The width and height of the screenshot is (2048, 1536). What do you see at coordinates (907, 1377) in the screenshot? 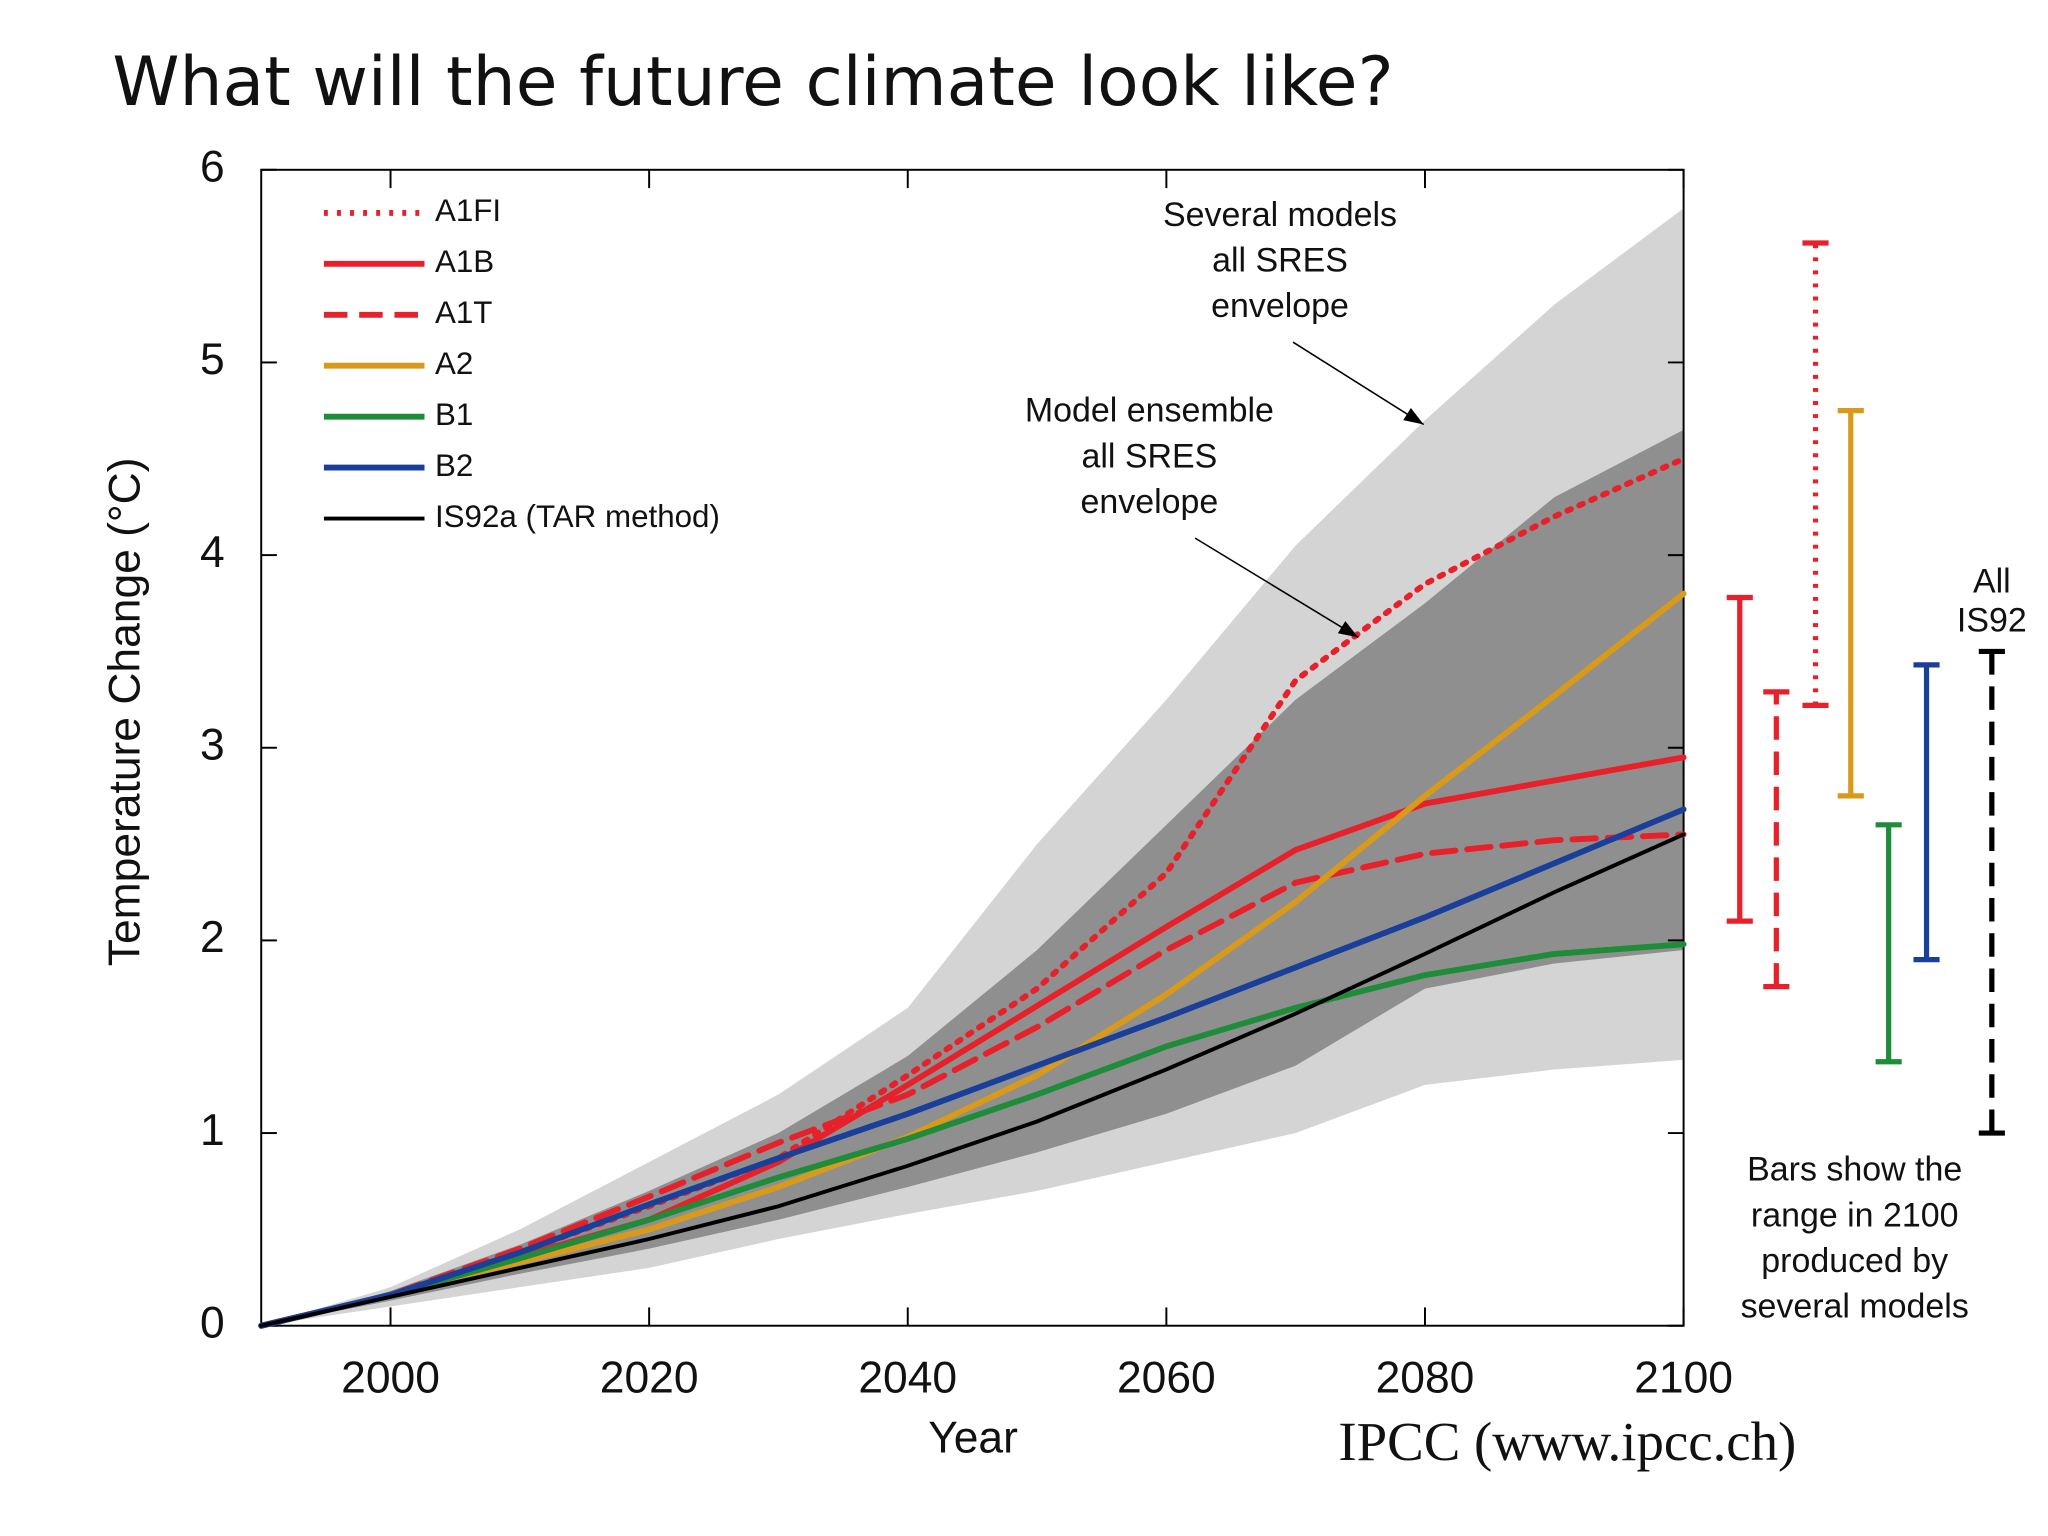
I see `x-tick-label: 2040` at bounding box center [907, 1377].